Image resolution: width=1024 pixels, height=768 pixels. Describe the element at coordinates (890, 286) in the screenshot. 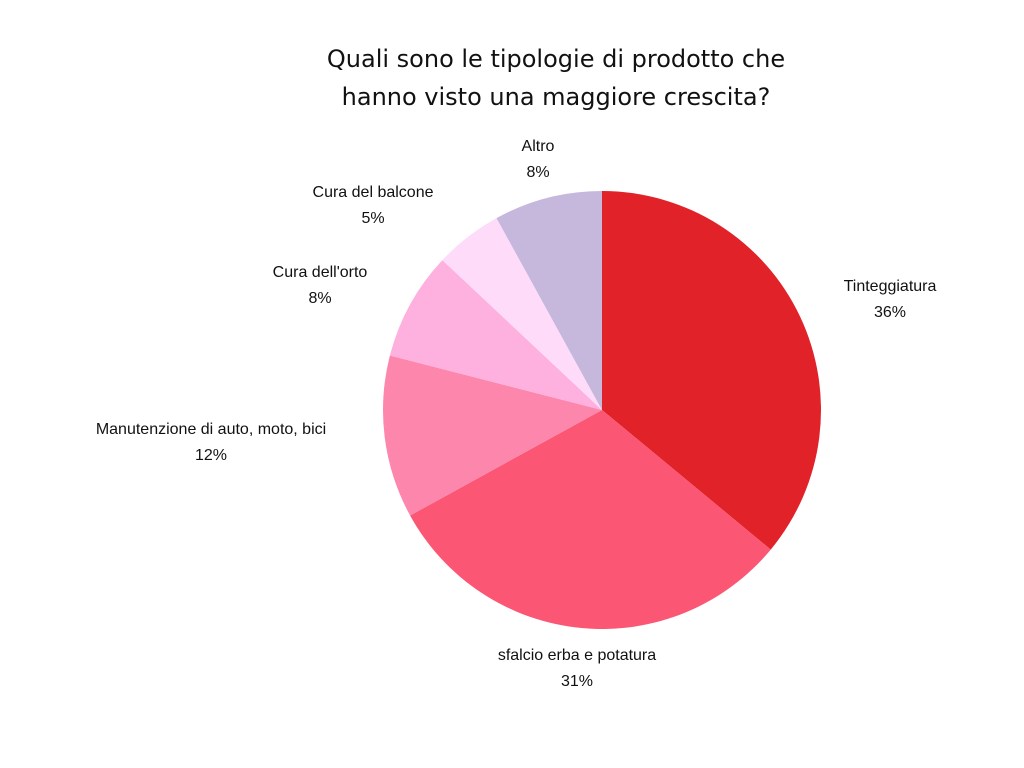

I see `slice-name-tinteggiatura: Tinteggiatura` at that location.